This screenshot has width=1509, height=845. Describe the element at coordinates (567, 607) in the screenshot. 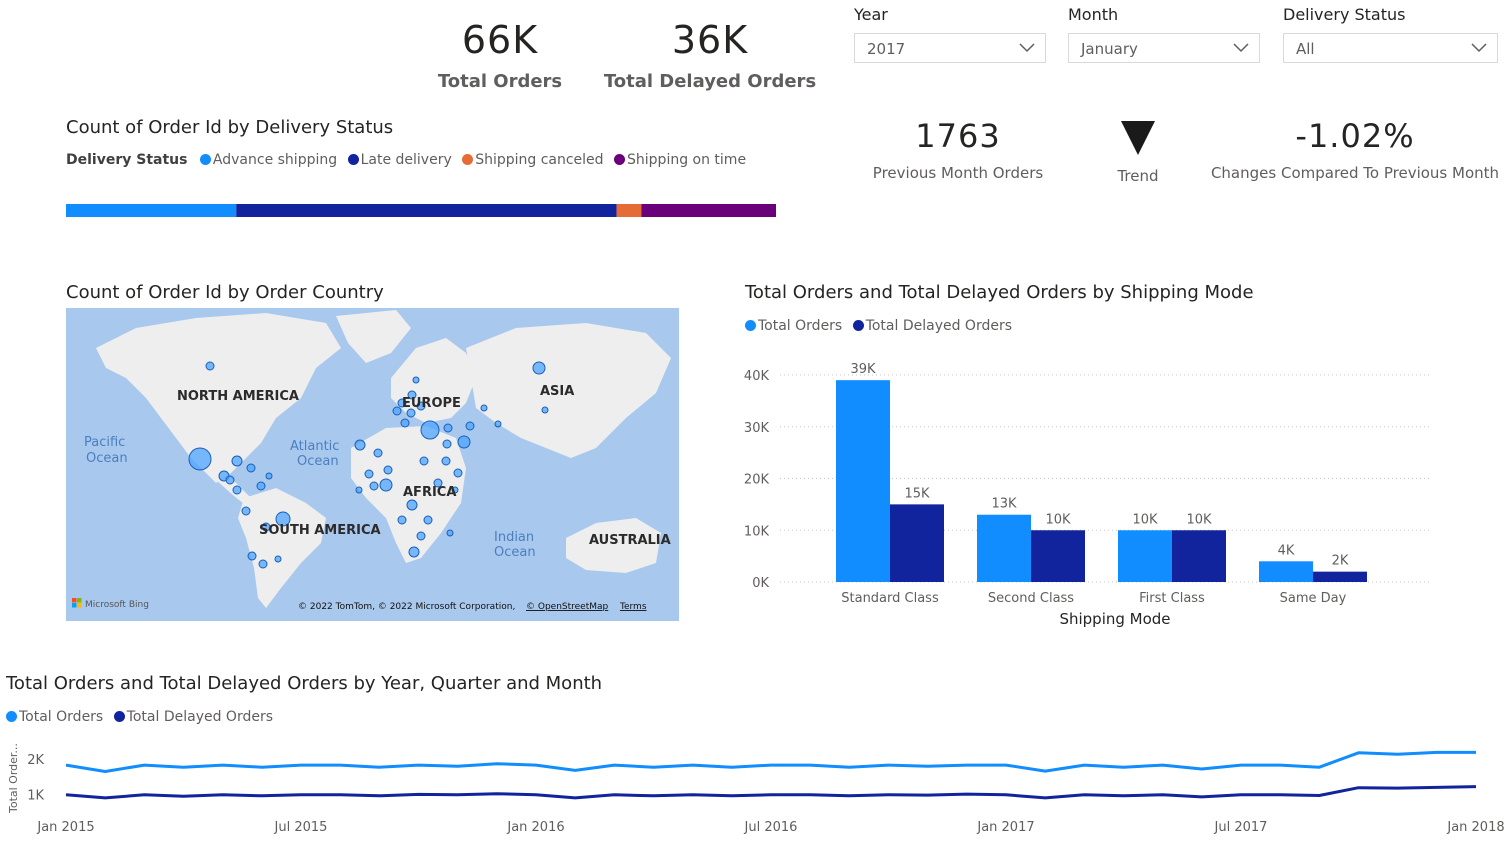

I see `map-osm-link: © OpenStreetMap` at that location.